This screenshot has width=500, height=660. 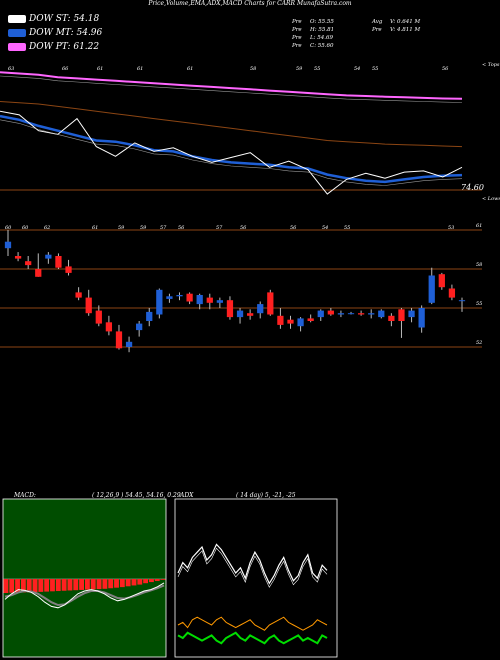 What do you see at coordinates (47, 228) in the screenshot?
I see `bottom-tick-label: 62` at bounding box center [47, 228].